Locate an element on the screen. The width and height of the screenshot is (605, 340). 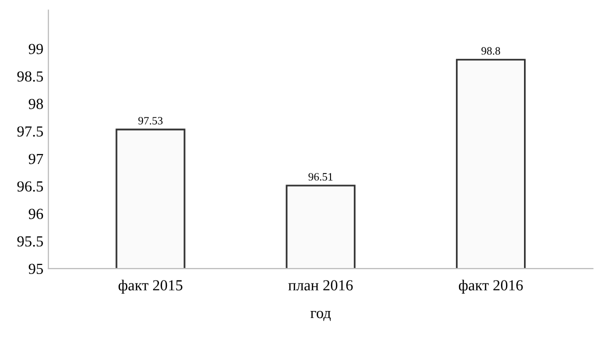
x-axis-title: год is located at coordinates (320, 316).